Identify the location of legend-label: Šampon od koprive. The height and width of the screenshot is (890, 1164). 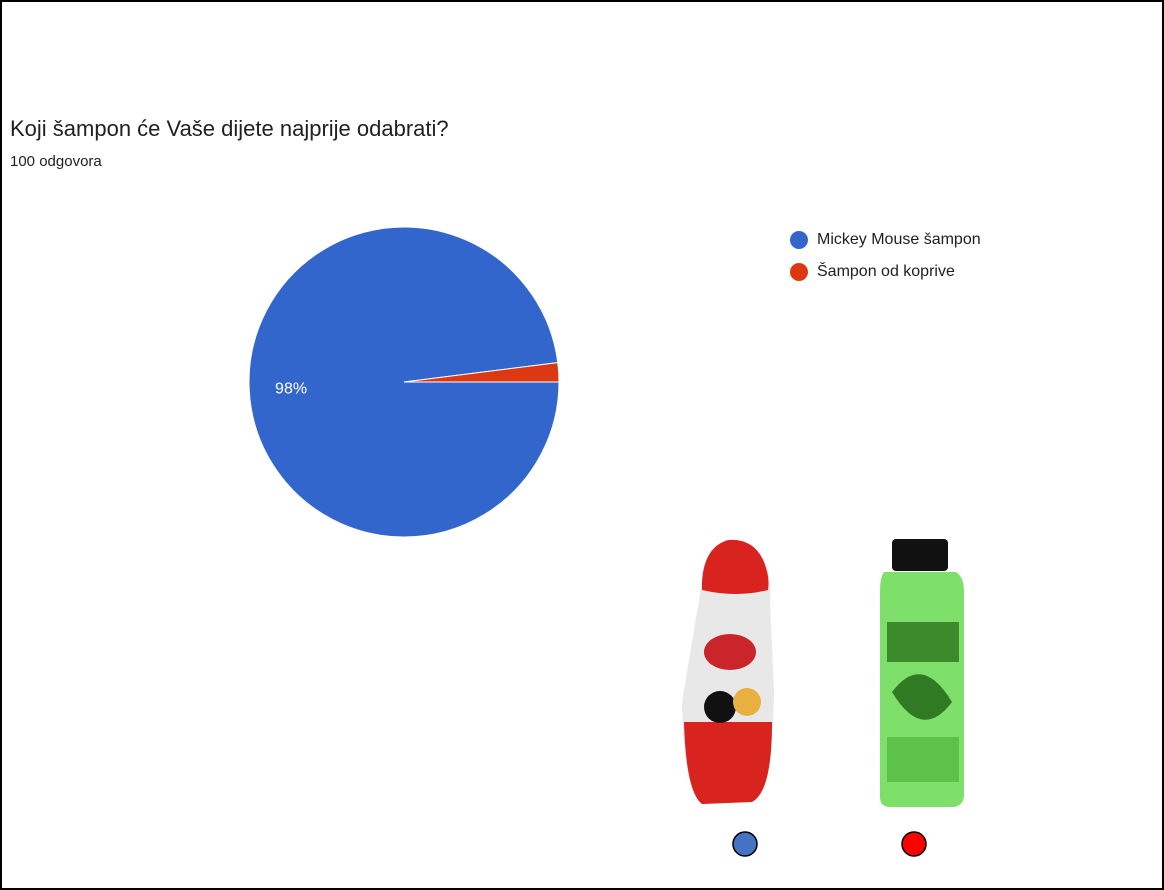
(886, 270).